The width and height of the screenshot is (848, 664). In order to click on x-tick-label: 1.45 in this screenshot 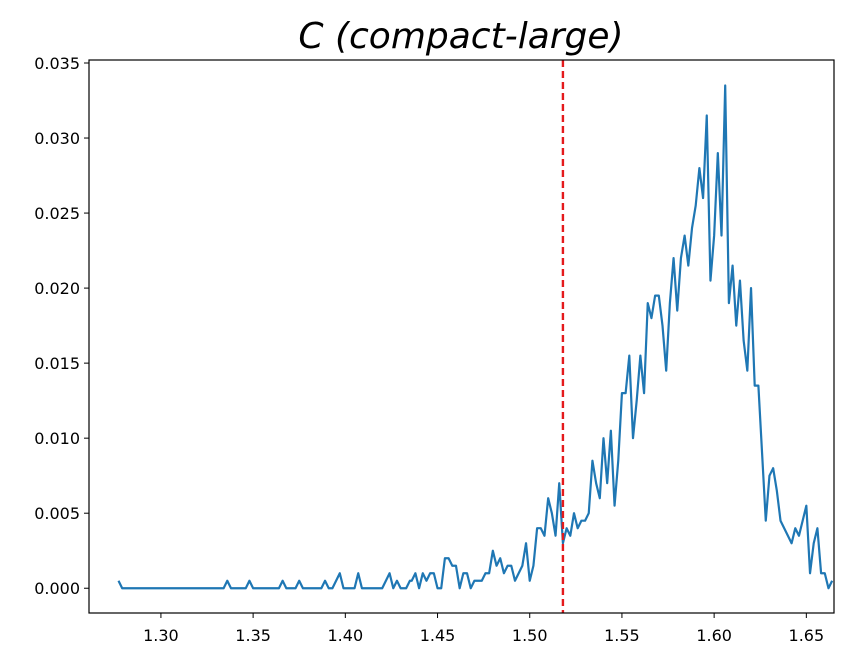, I will do `click(438, 635)`.